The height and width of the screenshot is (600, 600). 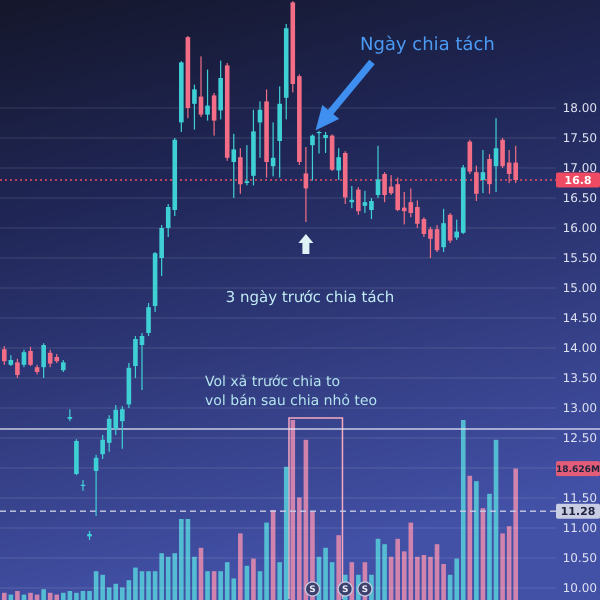 What do you see at coordinates (579, 498) in the screenshot?
I see `y-tick-label: 11.50` at bounding box center [579, 498].